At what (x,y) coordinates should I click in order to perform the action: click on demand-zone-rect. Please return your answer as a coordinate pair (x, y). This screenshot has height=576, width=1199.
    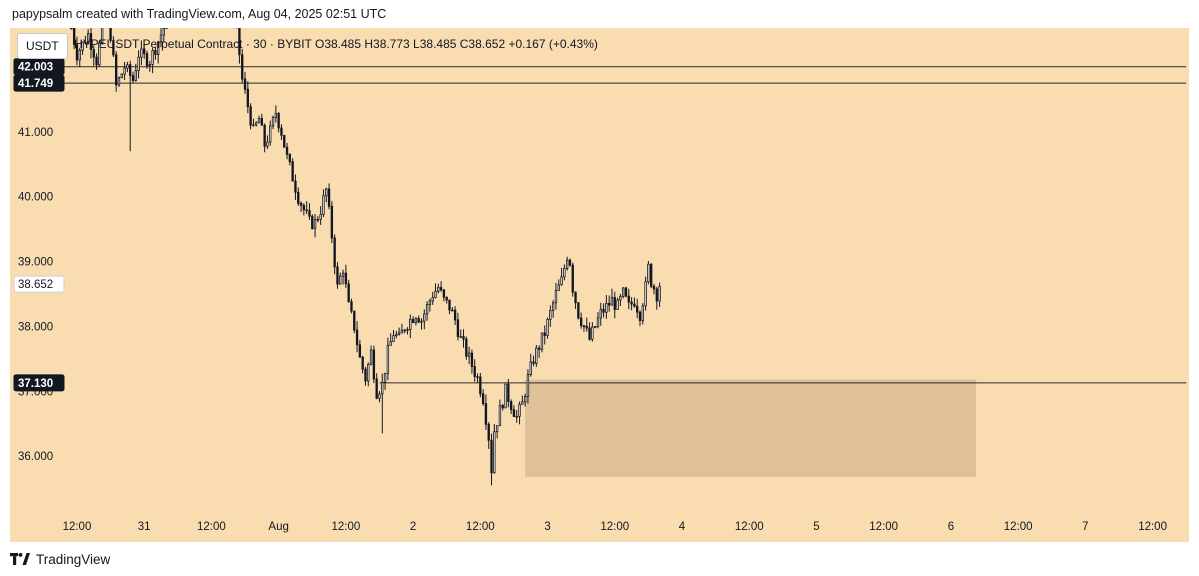
    Looking at the image, I should click on (751, 428).